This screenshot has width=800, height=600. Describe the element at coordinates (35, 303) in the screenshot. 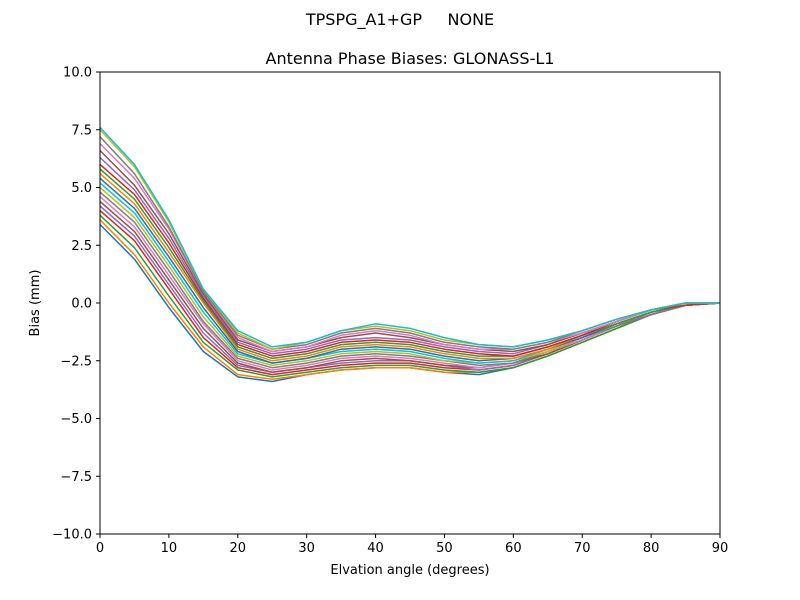

I see `y-axis-label: Bias (mm)` at that location.